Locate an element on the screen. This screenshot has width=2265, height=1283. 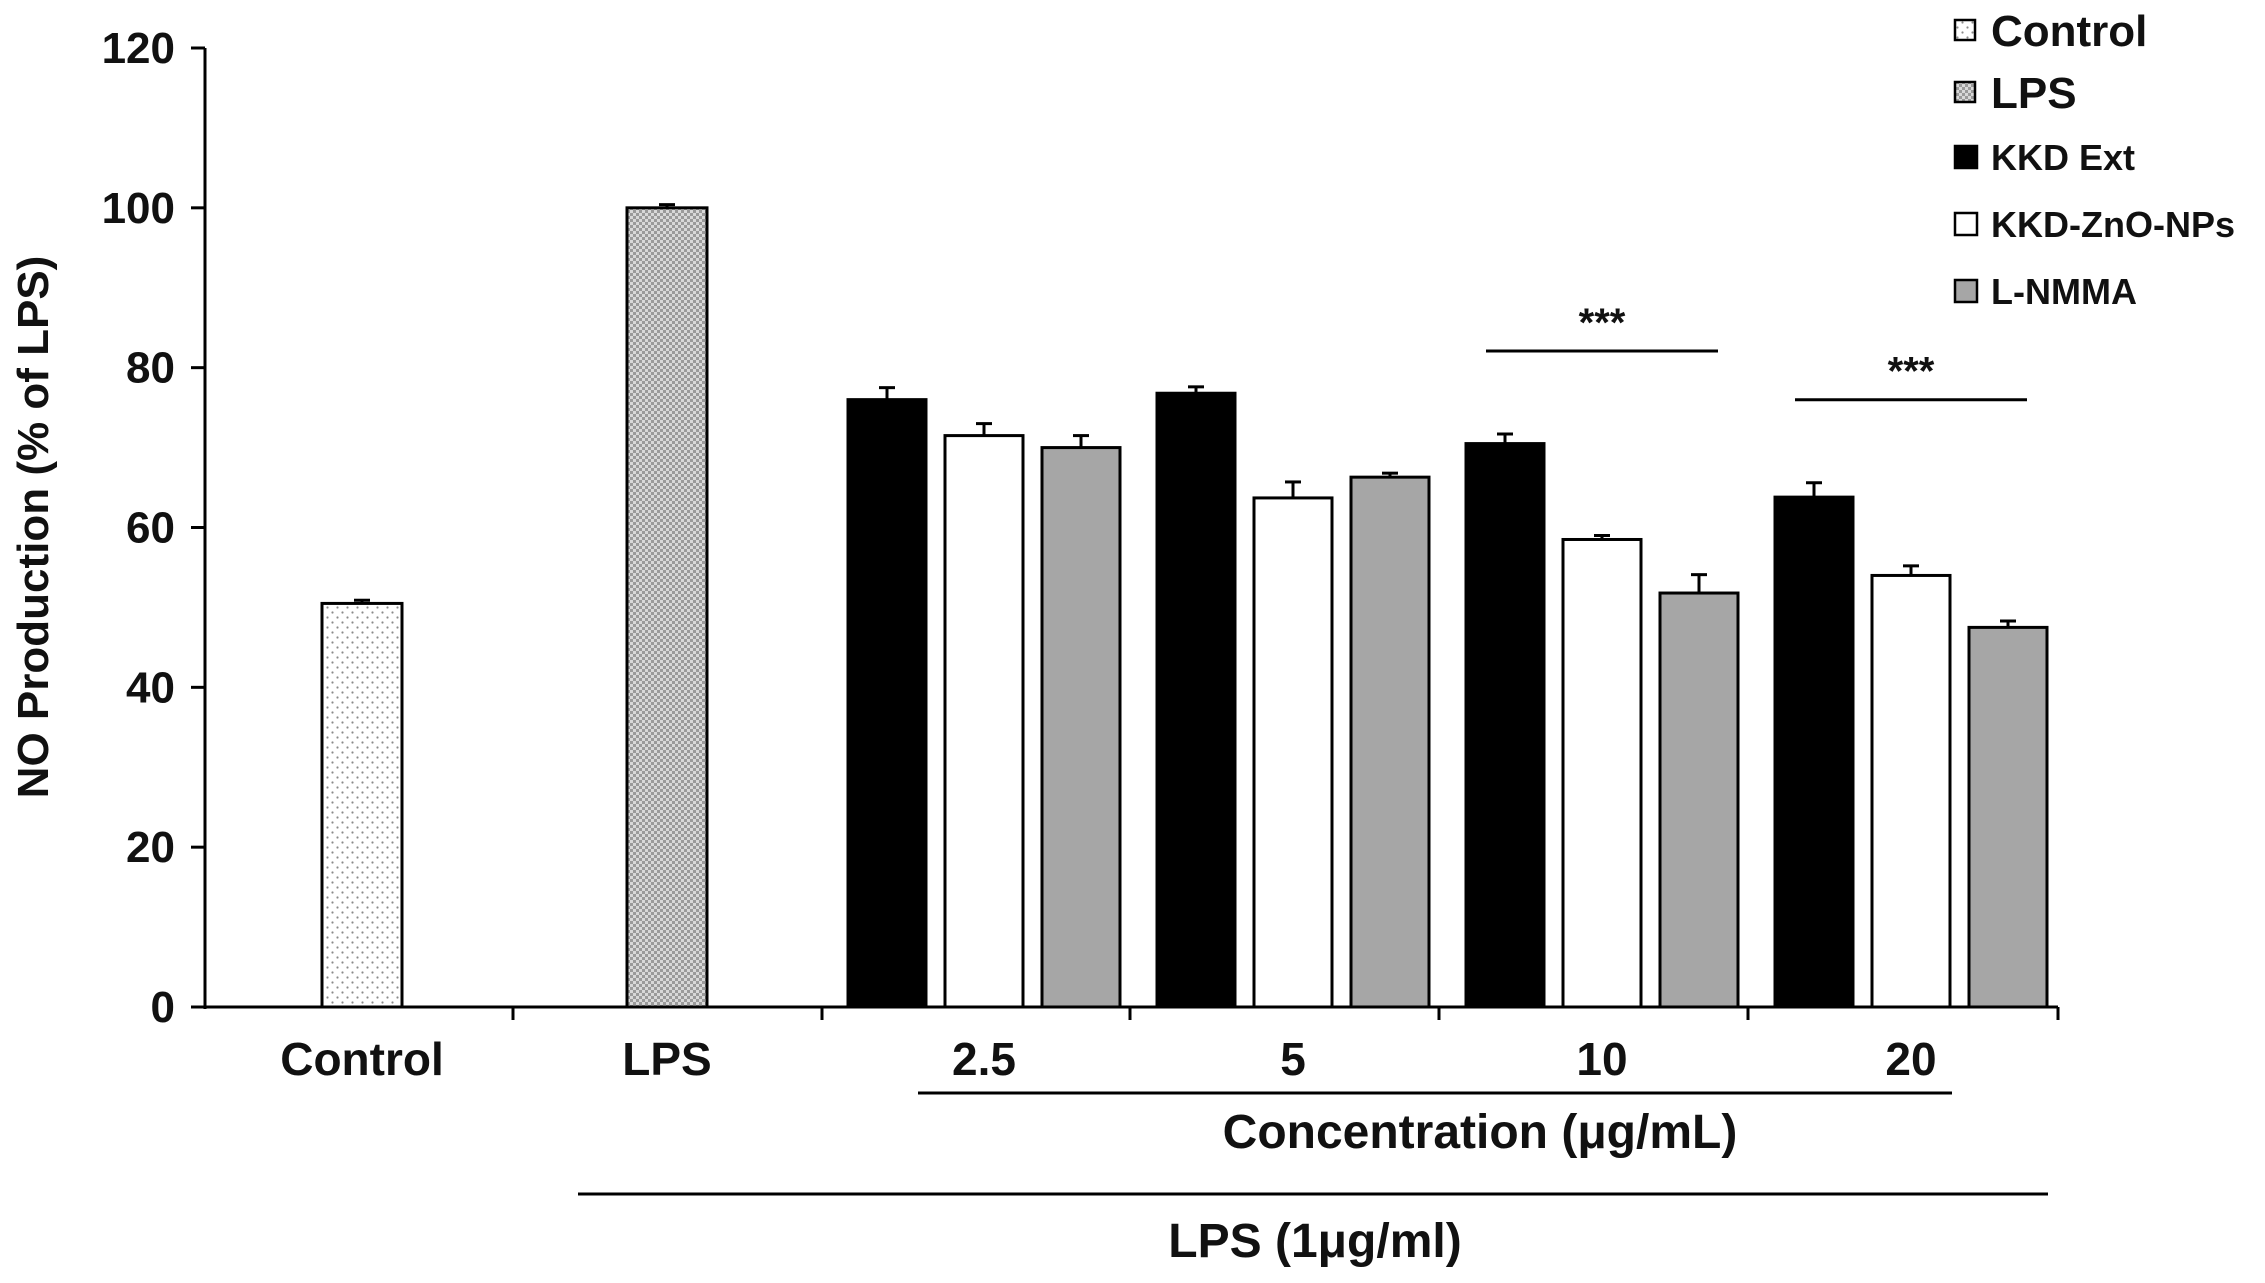
y-tick-label-20: 20 is located at coordinates (150, 847).